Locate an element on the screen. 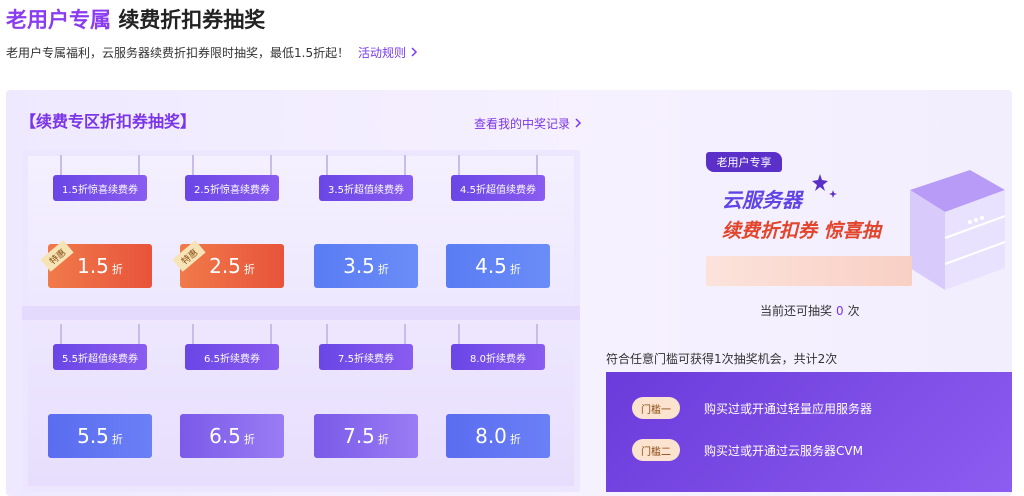  panel-heading: 【续费专区折扣券抽奖】 is located at coordinates (108, 121).